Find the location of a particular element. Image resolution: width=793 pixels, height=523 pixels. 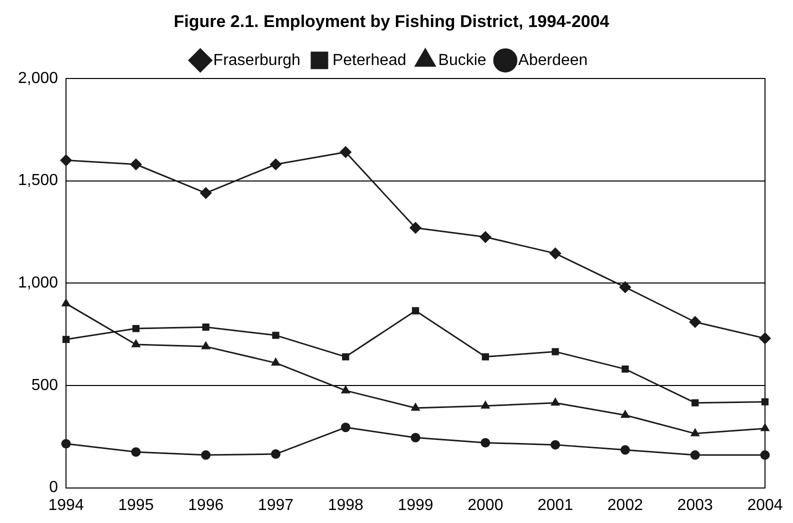

legend-label: Fraserburgh is located at coordinates (256, 60).